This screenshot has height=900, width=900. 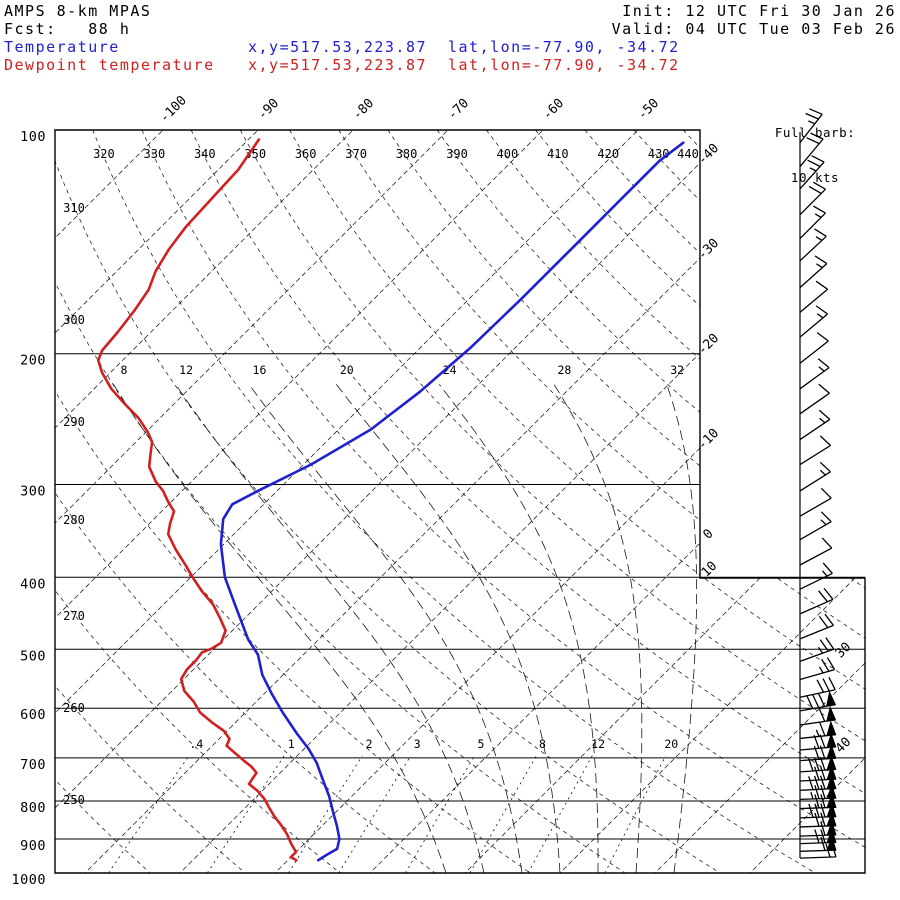 What do you see at coordinates (74, 208) in the screenshot?
I see `svg-text: 310` at bounding box center [74, 208].